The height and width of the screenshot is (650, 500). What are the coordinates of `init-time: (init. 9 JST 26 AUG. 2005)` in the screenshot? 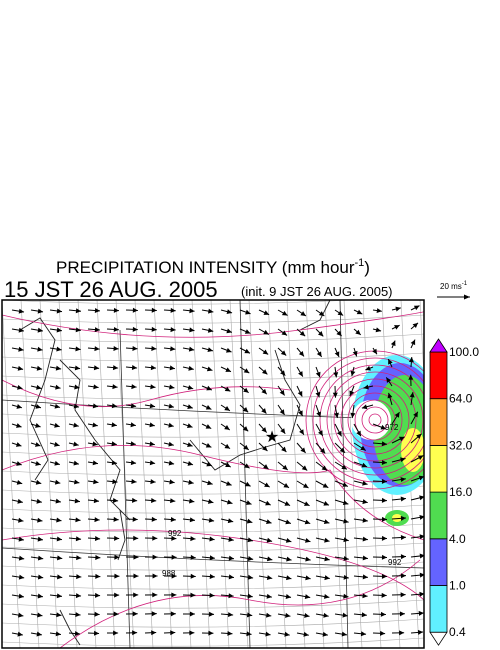 It's located at (317, 291).